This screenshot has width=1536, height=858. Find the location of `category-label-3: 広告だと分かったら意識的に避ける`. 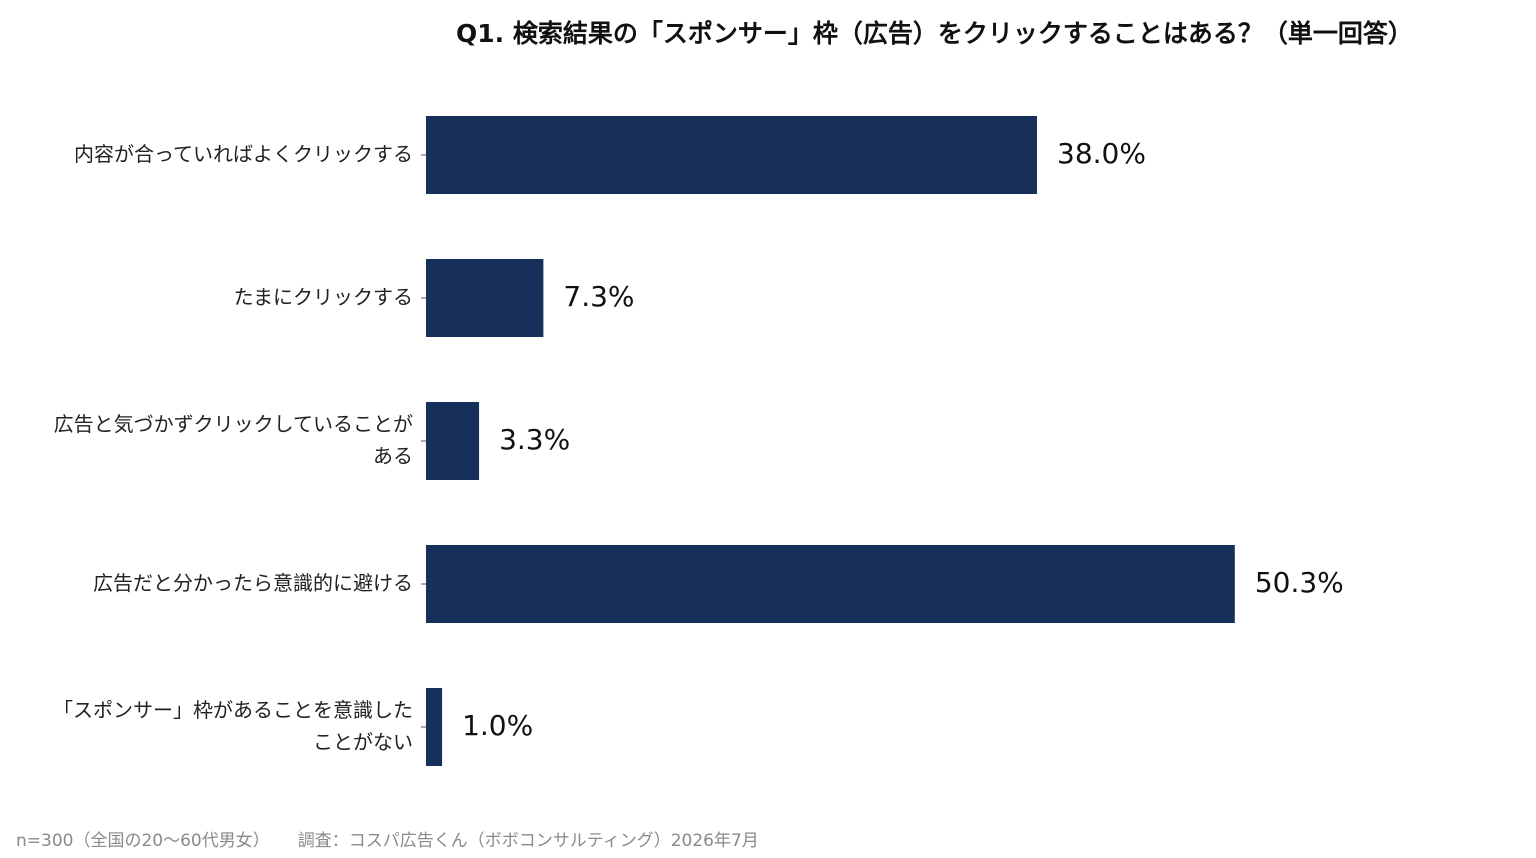

category-label-3: 広告だと分かったら意識的に避ける is located at coordinates (253, 583).